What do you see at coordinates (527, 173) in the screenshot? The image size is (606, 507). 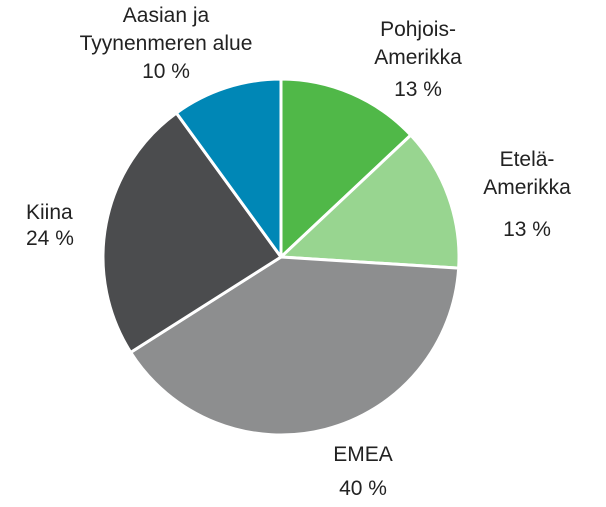 I see `slice-label: Etelä-Amerikka` at bounding box center [527, 173].